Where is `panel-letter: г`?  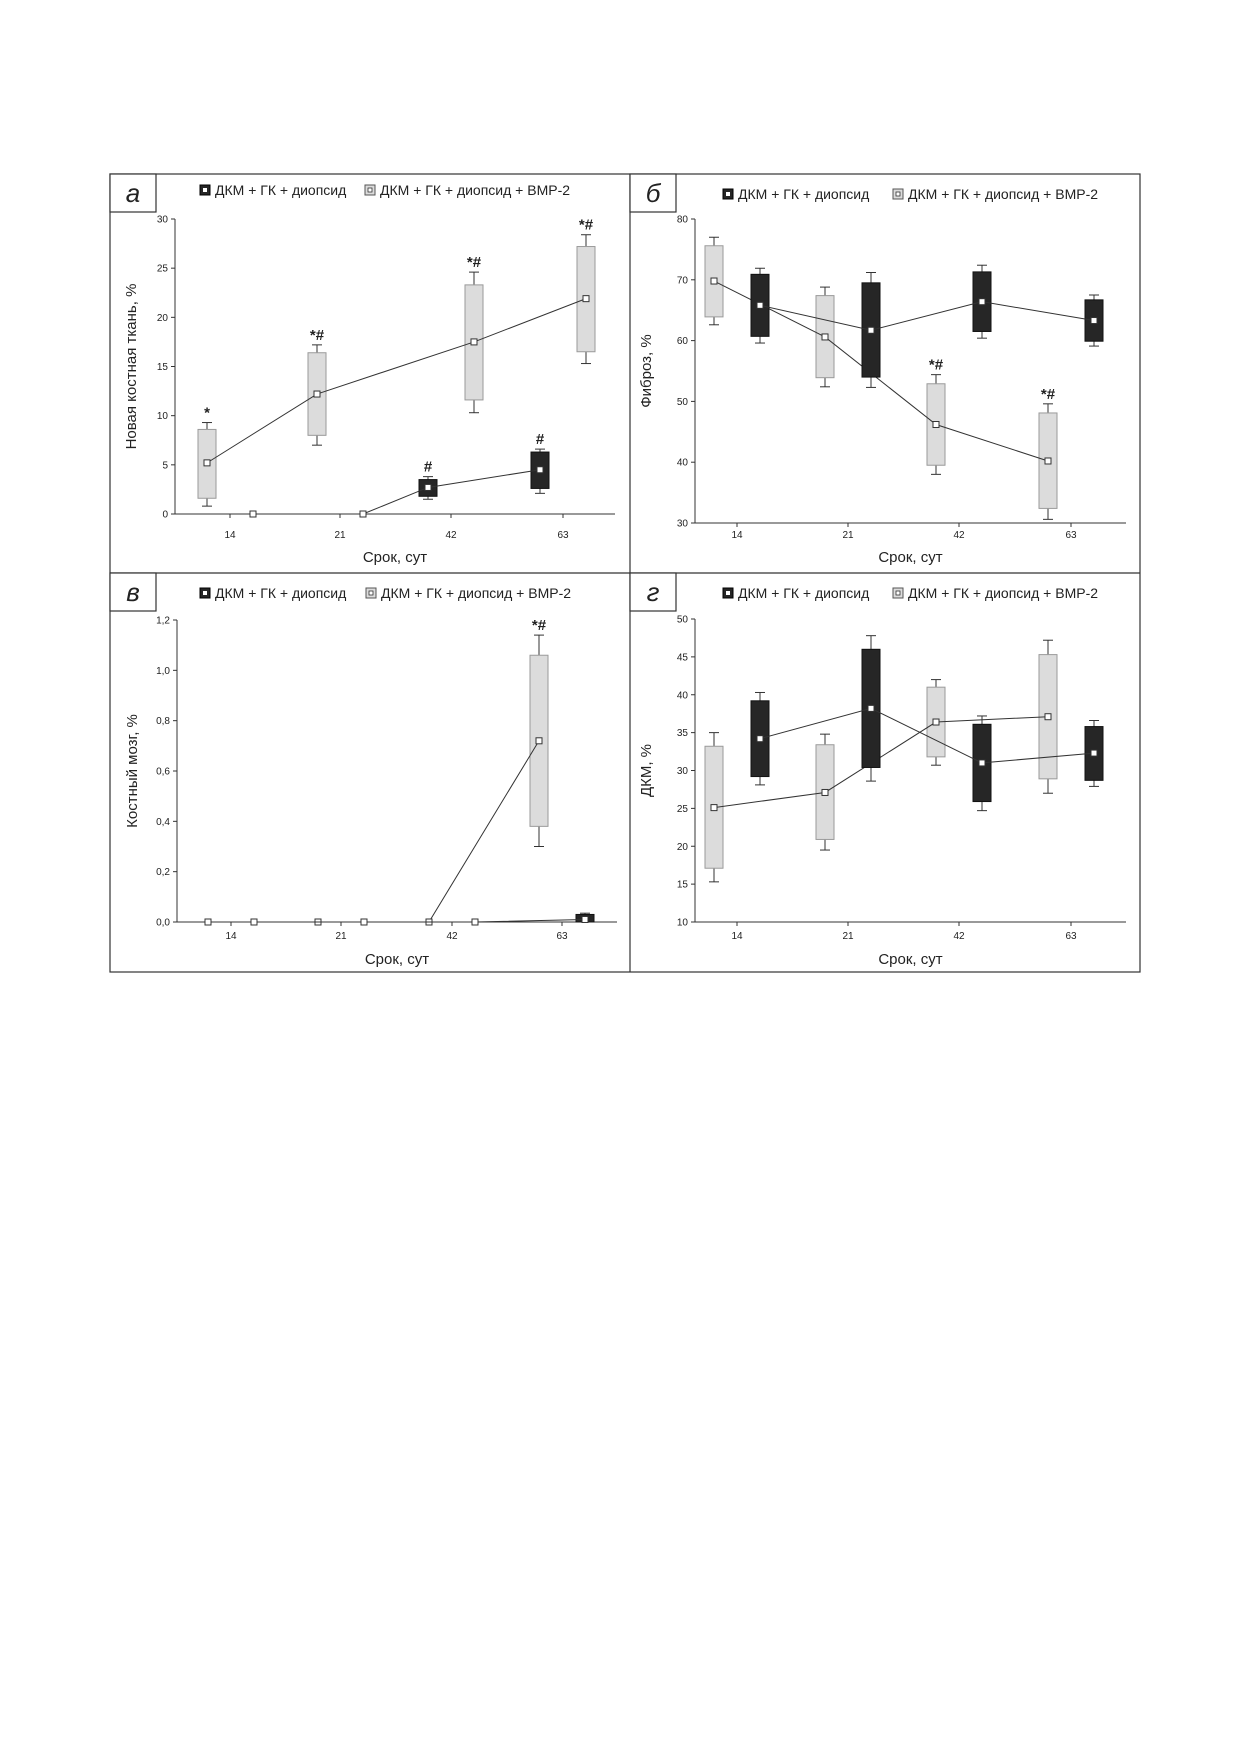
panel-letter: г is located at coordinates (653, 592).